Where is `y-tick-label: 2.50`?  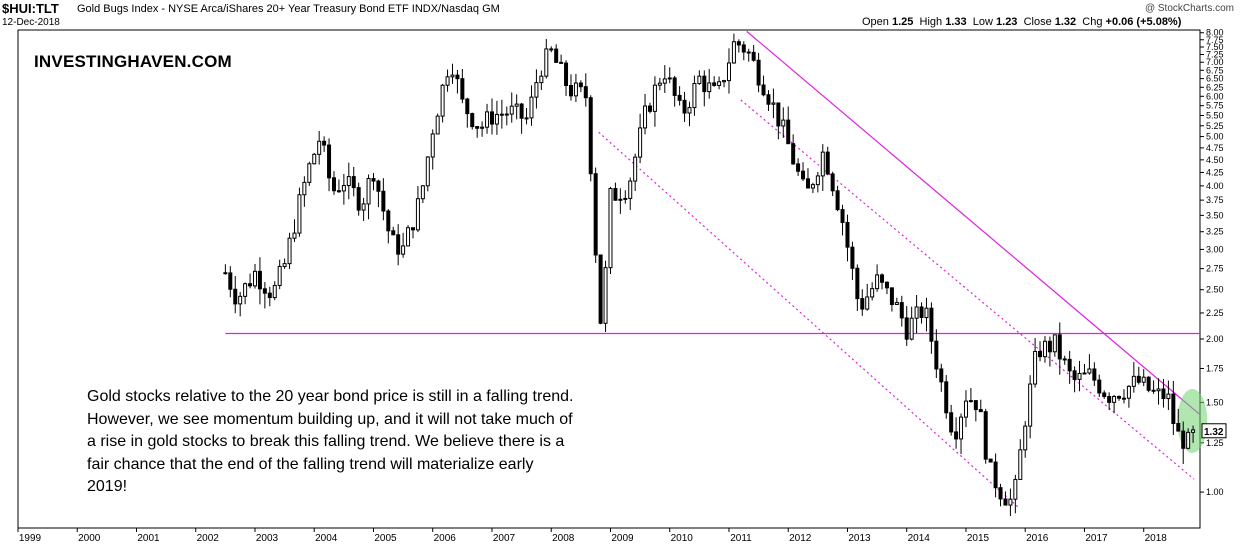
y-tick-label: 2.50 is located at coordinates (1215, 290).